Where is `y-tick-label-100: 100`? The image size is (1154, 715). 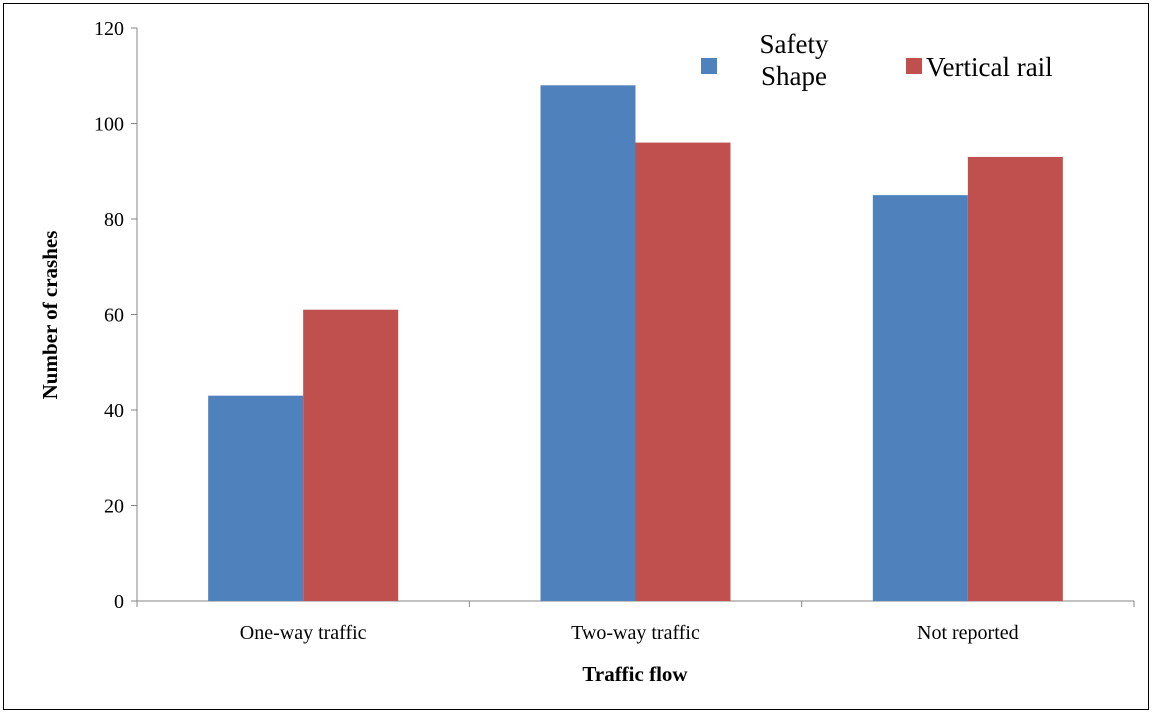
y-tick-label-100: 100 is located at coordinates (109, 125).